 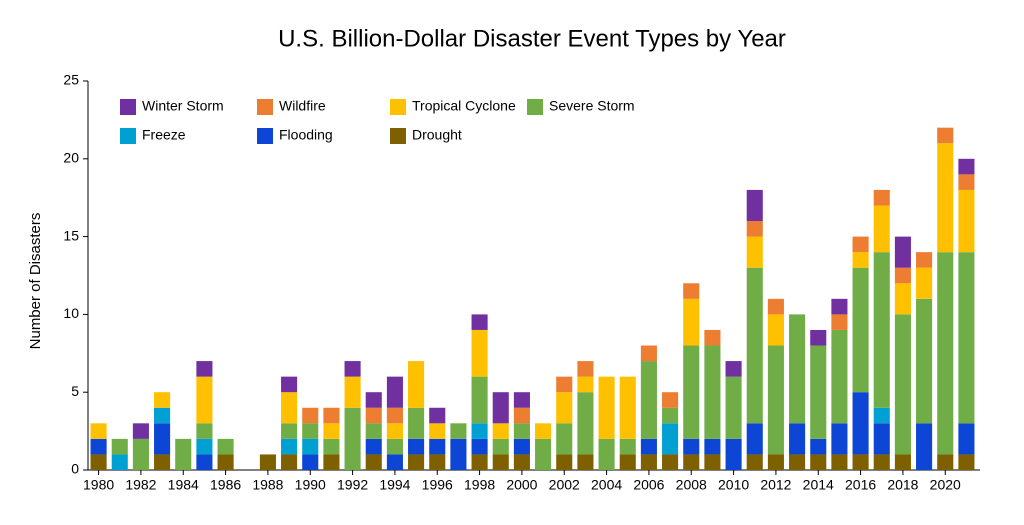 I want to click on x-tick-label: 1994, so click(x=394, y=485).